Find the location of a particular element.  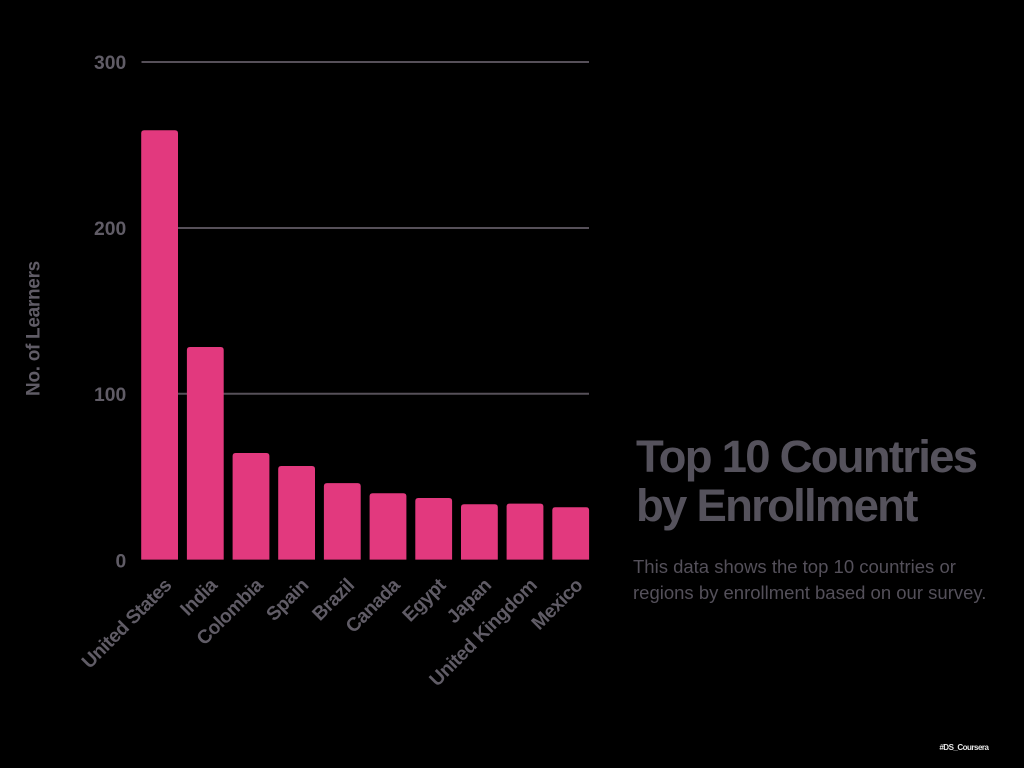

svg-text: 200 is located at coordinates (110, 229).